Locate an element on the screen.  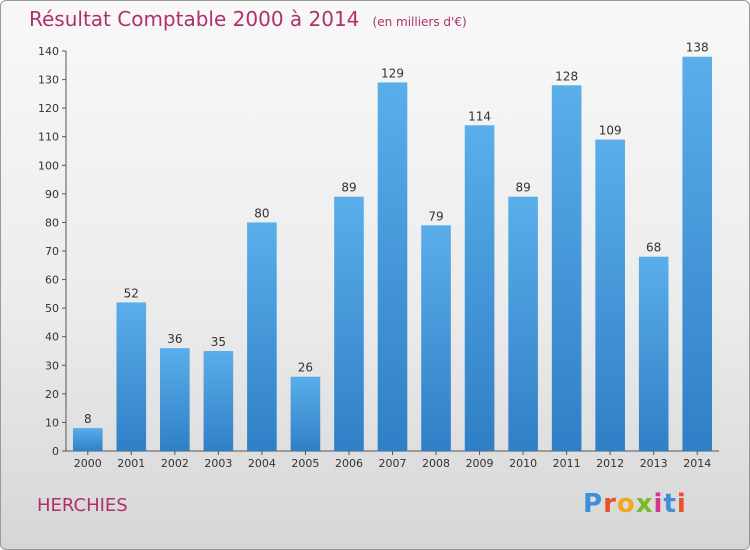
chart-unit: (en milliers d'€) is located at coordinates (419, 22).